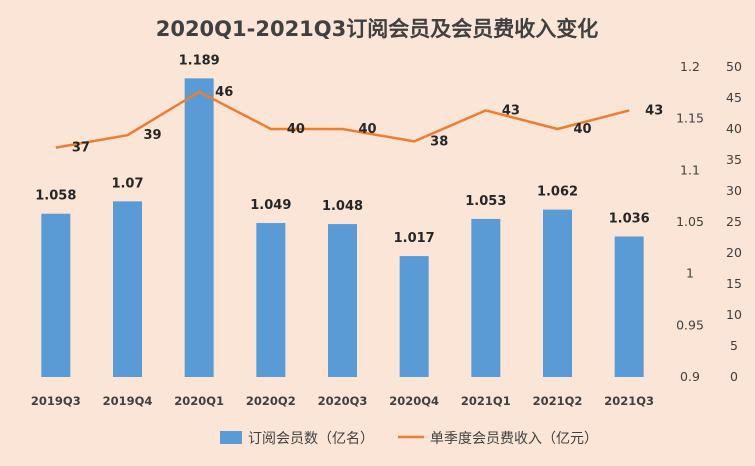 This screenshot has width=755, height=466. What do you see at coordinates (271, 401) in the screenshot?
I see `category-label: 2020Q2` at bounding box center [271, 401].